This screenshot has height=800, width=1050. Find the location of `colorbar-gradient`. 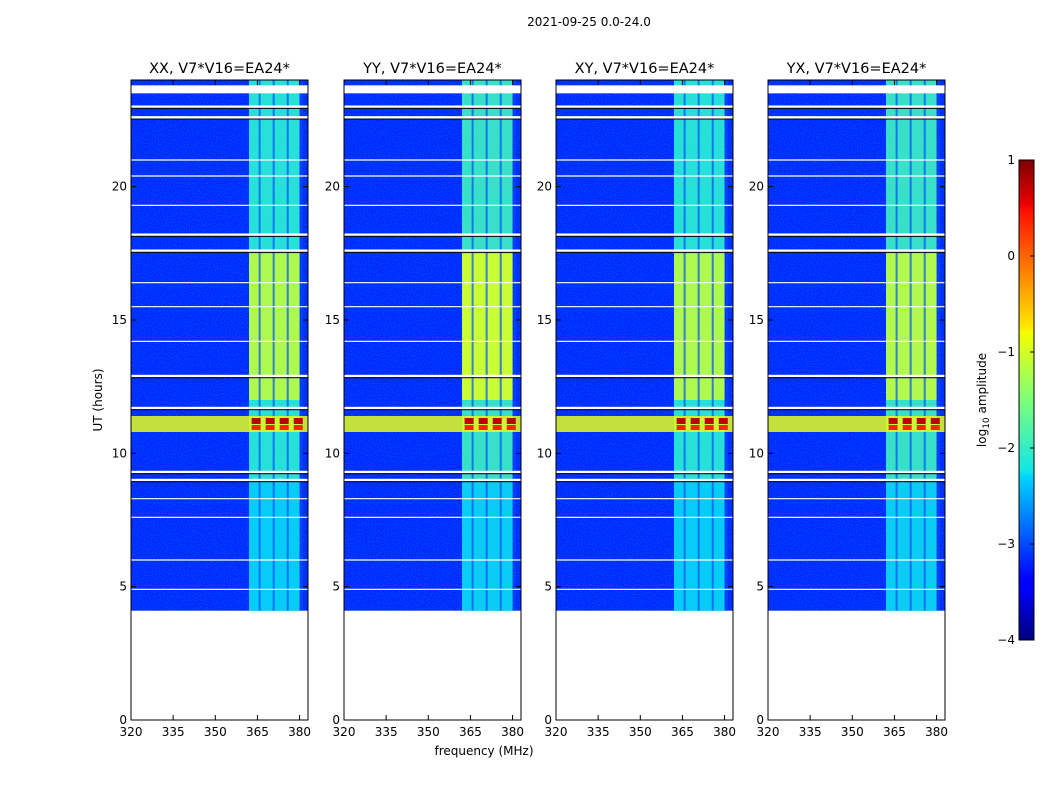

colorbar-gradient is located at coordinates (1026, 400).